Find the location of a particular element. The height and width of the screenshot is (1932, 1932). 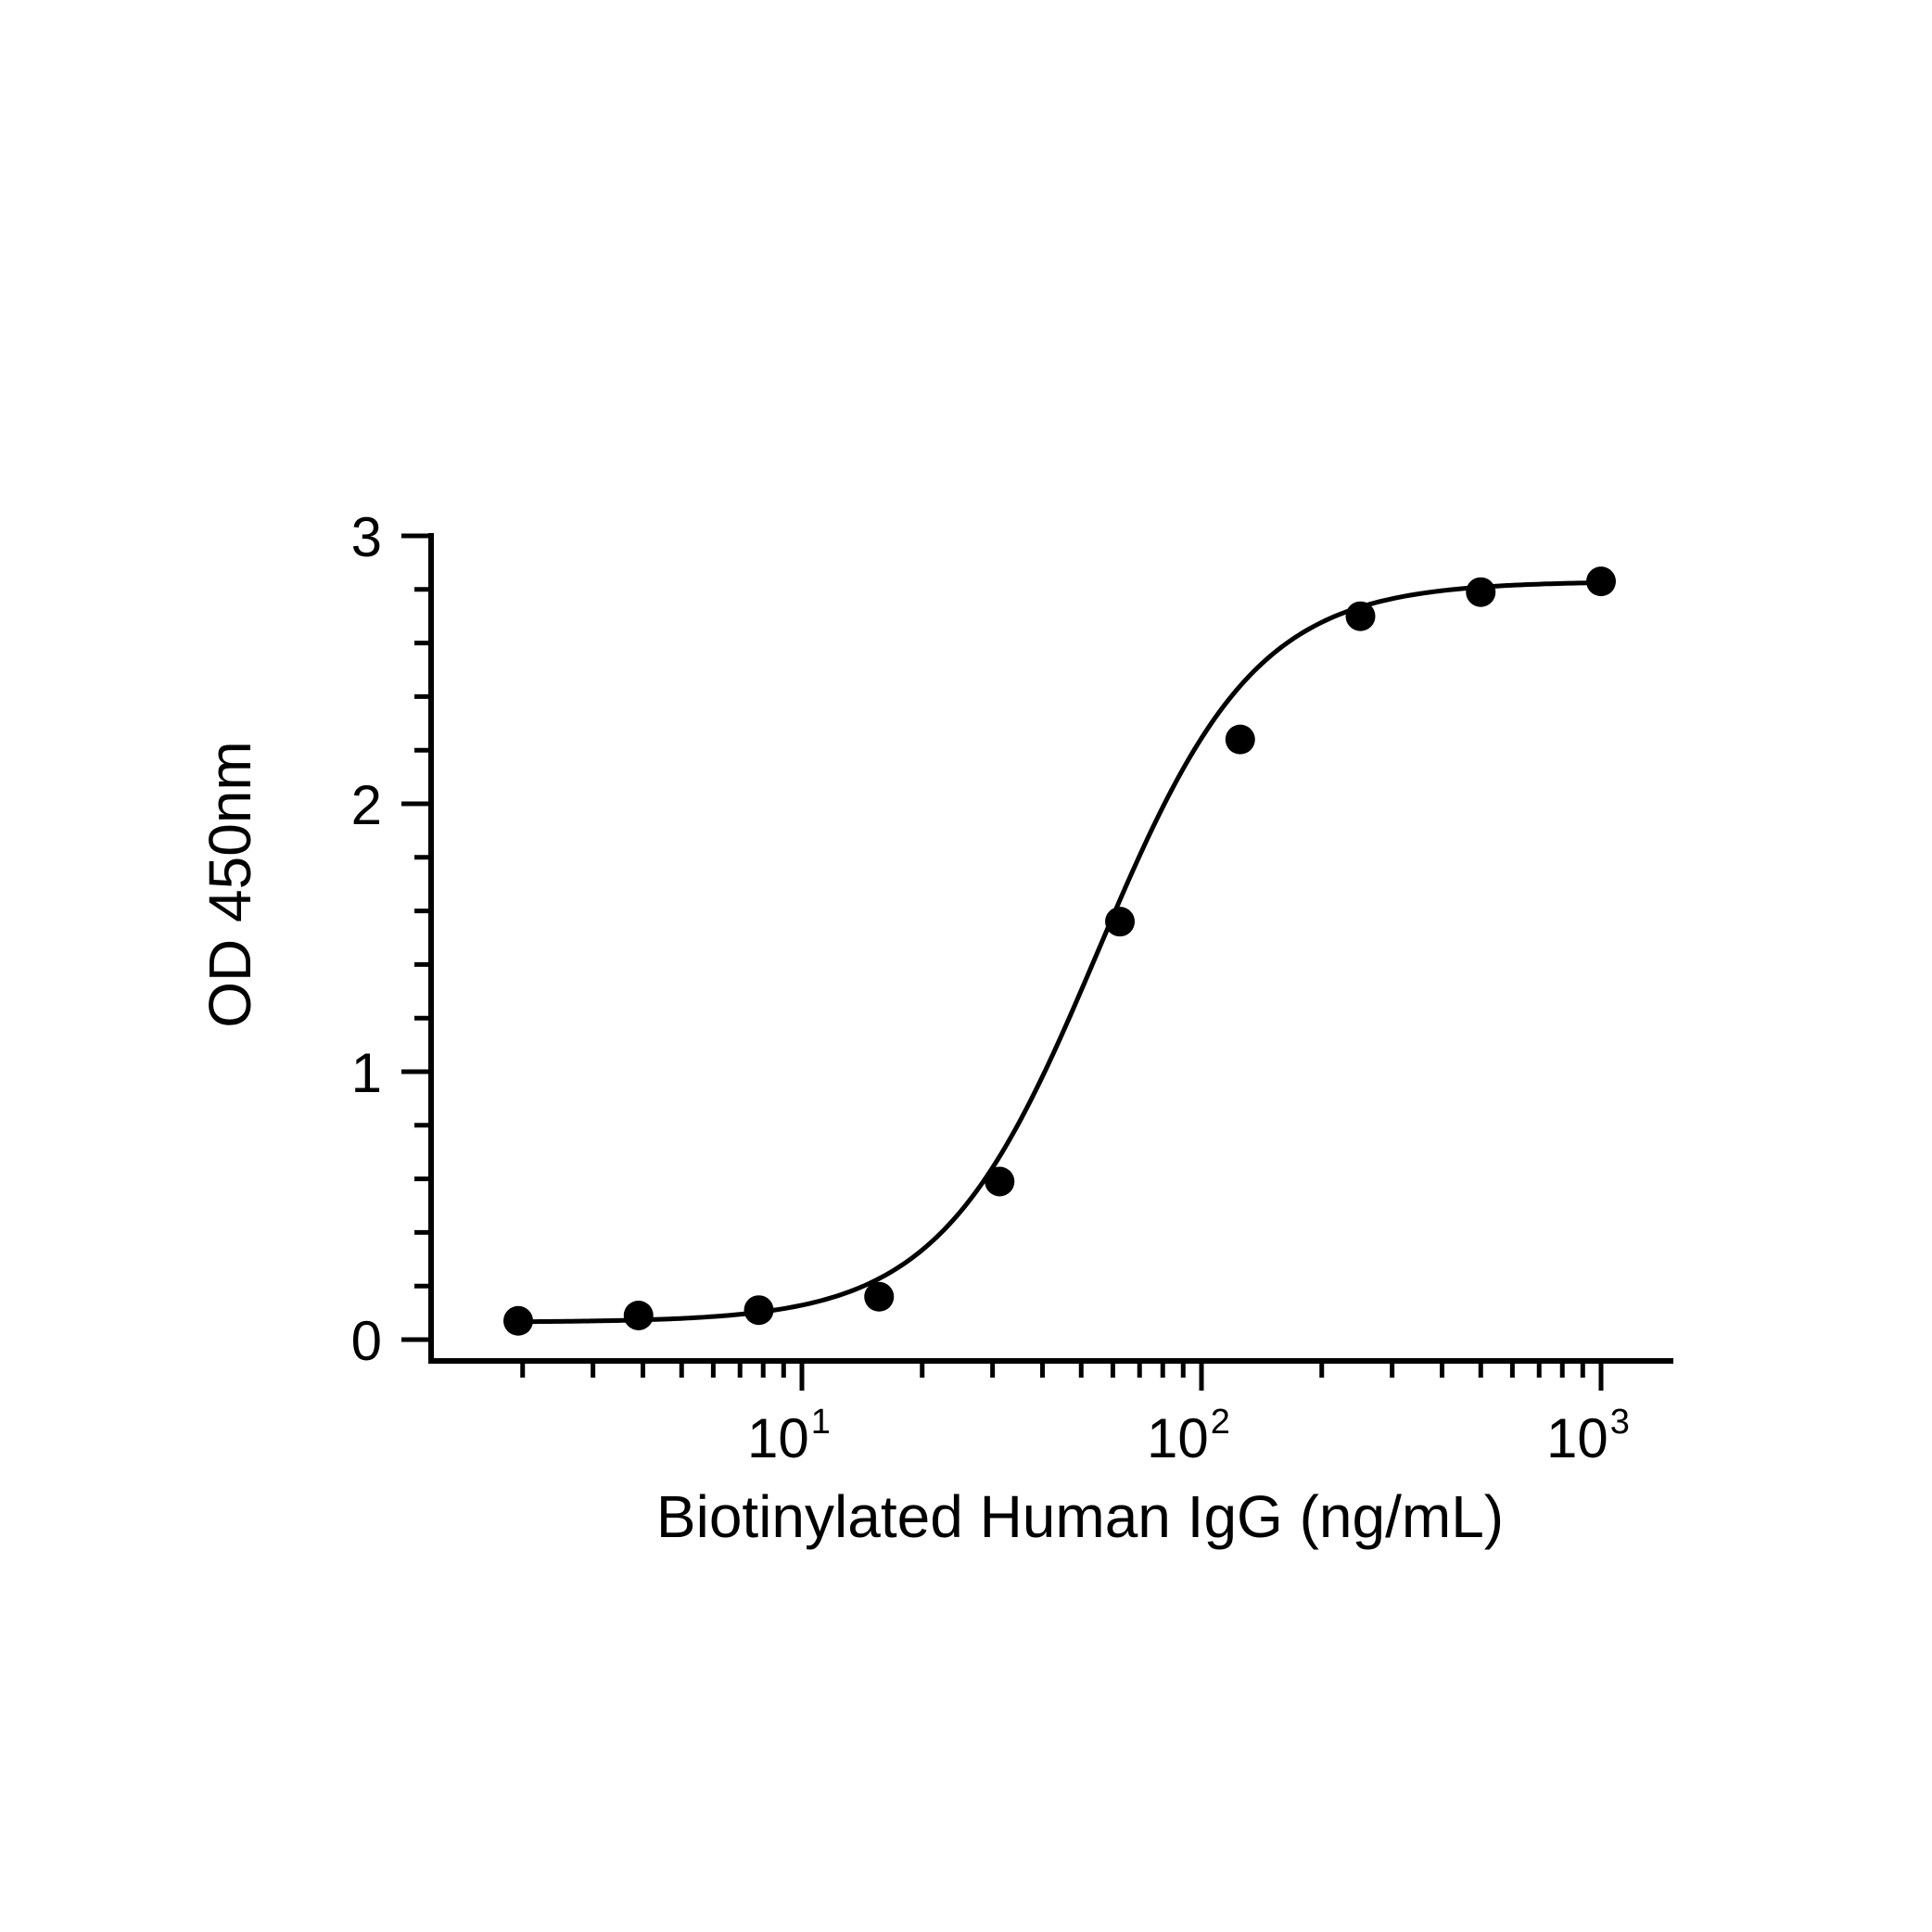

x-axis-label: Biotinylated Human IgG (ng/mL) is located at coordinates (1080, 1516).